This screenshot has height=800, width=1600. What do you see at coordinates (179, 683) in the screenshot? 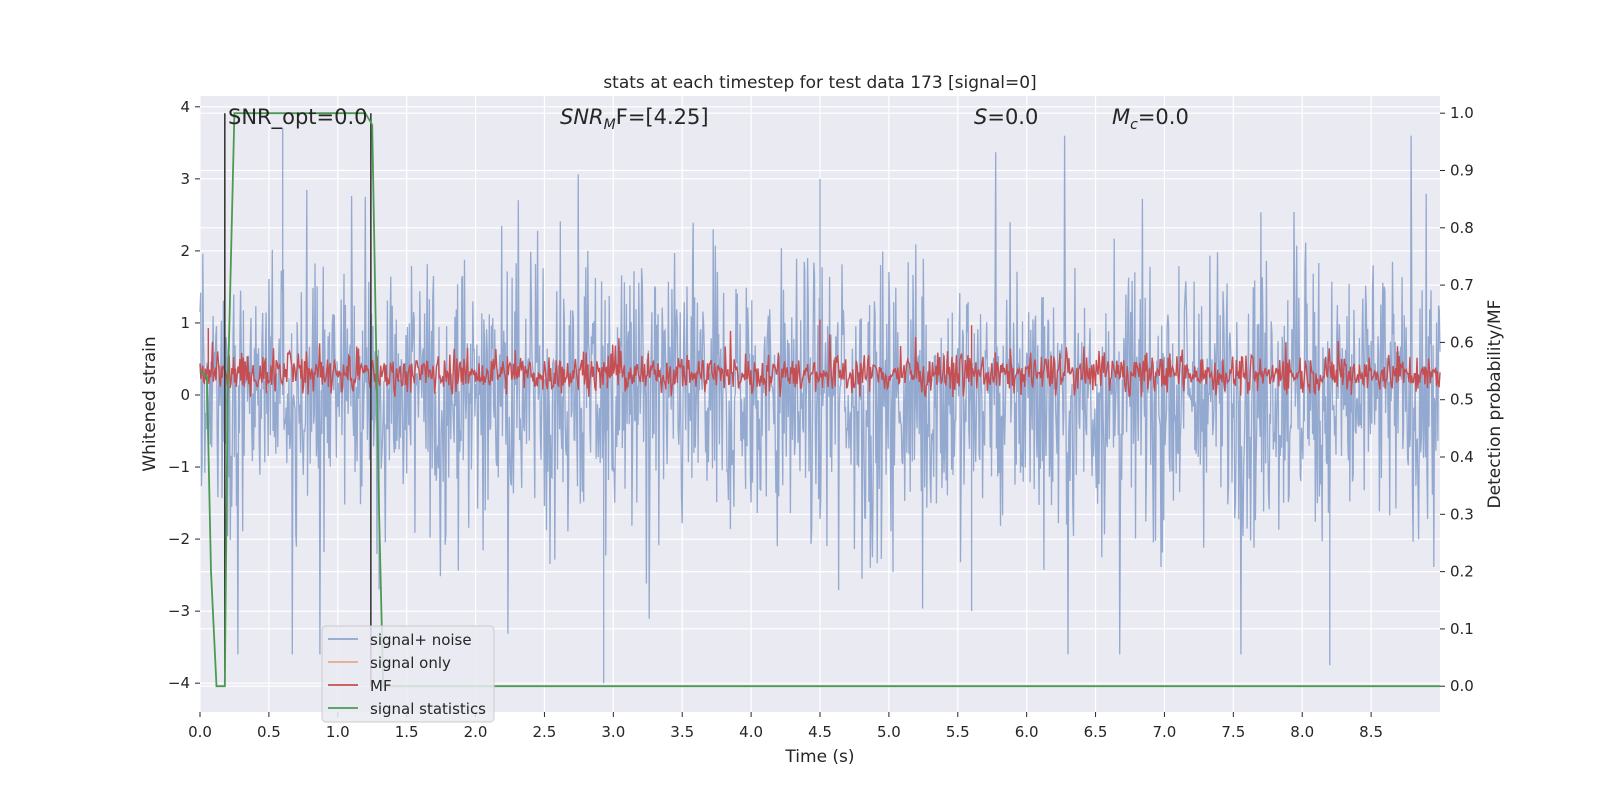
I see `y-tick-label: −4` at bounding box center [179, 683].